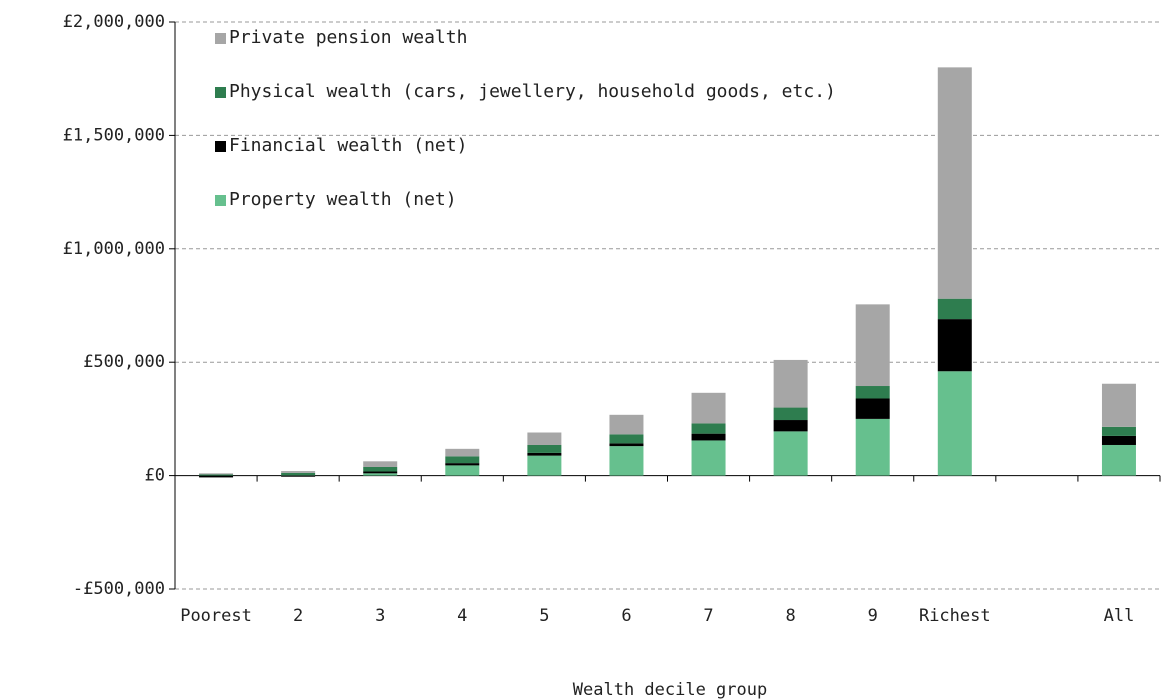 This screenshot has width=1169, height=700. Describe the element at coordinates (955, 616) in the screenshot. I see `x-tick-label: Richest` at that location.